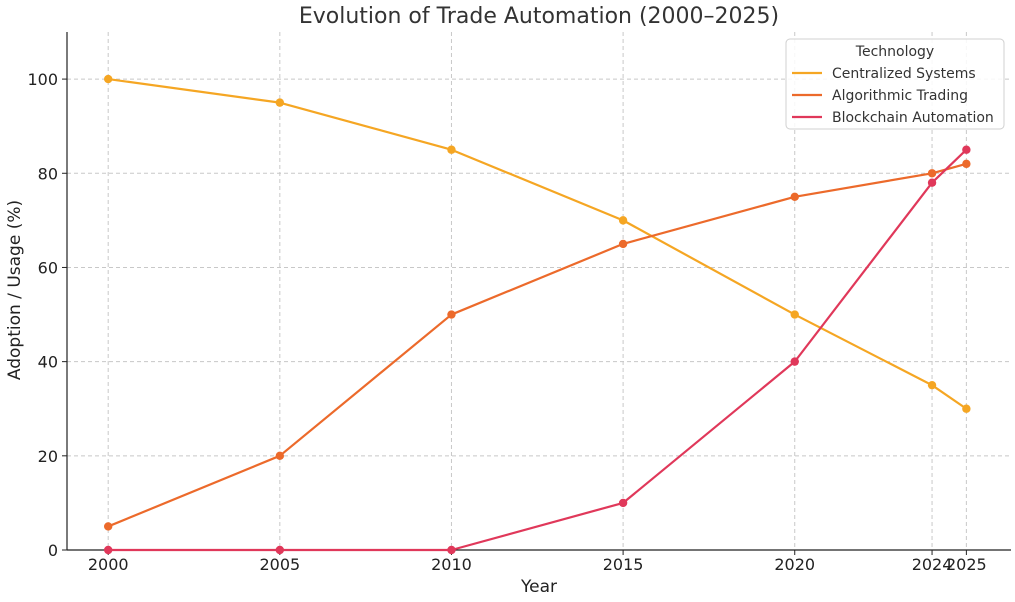 Image resolution: width=1015 pixels, height=602 pixels. I want to click on y-tick-label: 100, so click(42, 79).